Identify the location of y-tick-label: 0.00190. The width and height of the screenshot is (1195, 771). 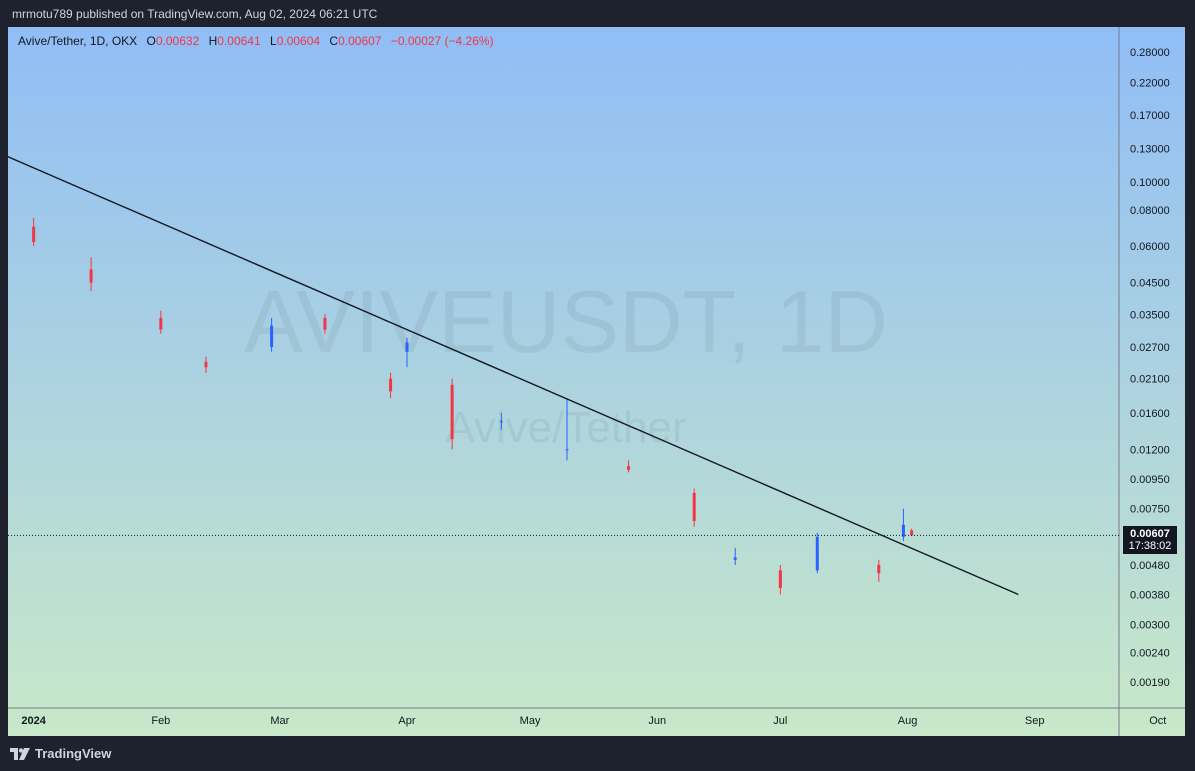
(1150, 683).